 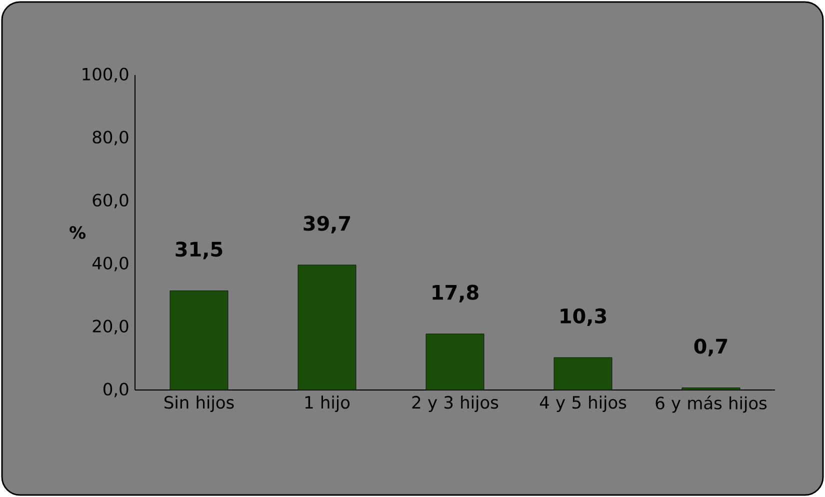 I want to click on x-tick-label: 6 y más hijos, so click(x=711, y=404).